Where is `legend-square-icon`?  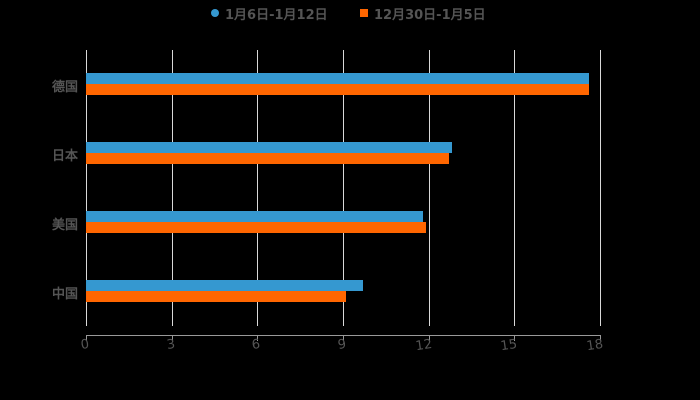 legend-square-icon is located at coordinates (364, 13).